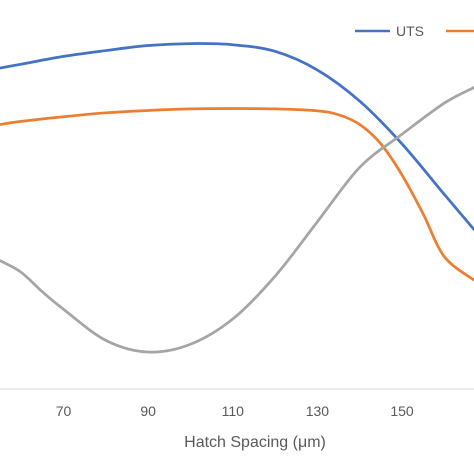 The width and height of the screenshot is (474, 474). Describe the element at coordinates (318, 411) in the screenshot. I see `x-tick-label: 130` at that location.